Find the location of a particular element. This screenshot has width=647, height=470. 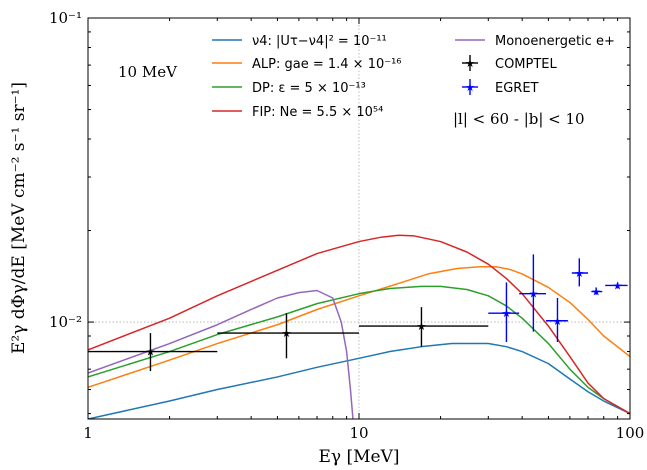

annotation-region: |l| < 60 - |b| < 10 is located at coordinates (519, 119).